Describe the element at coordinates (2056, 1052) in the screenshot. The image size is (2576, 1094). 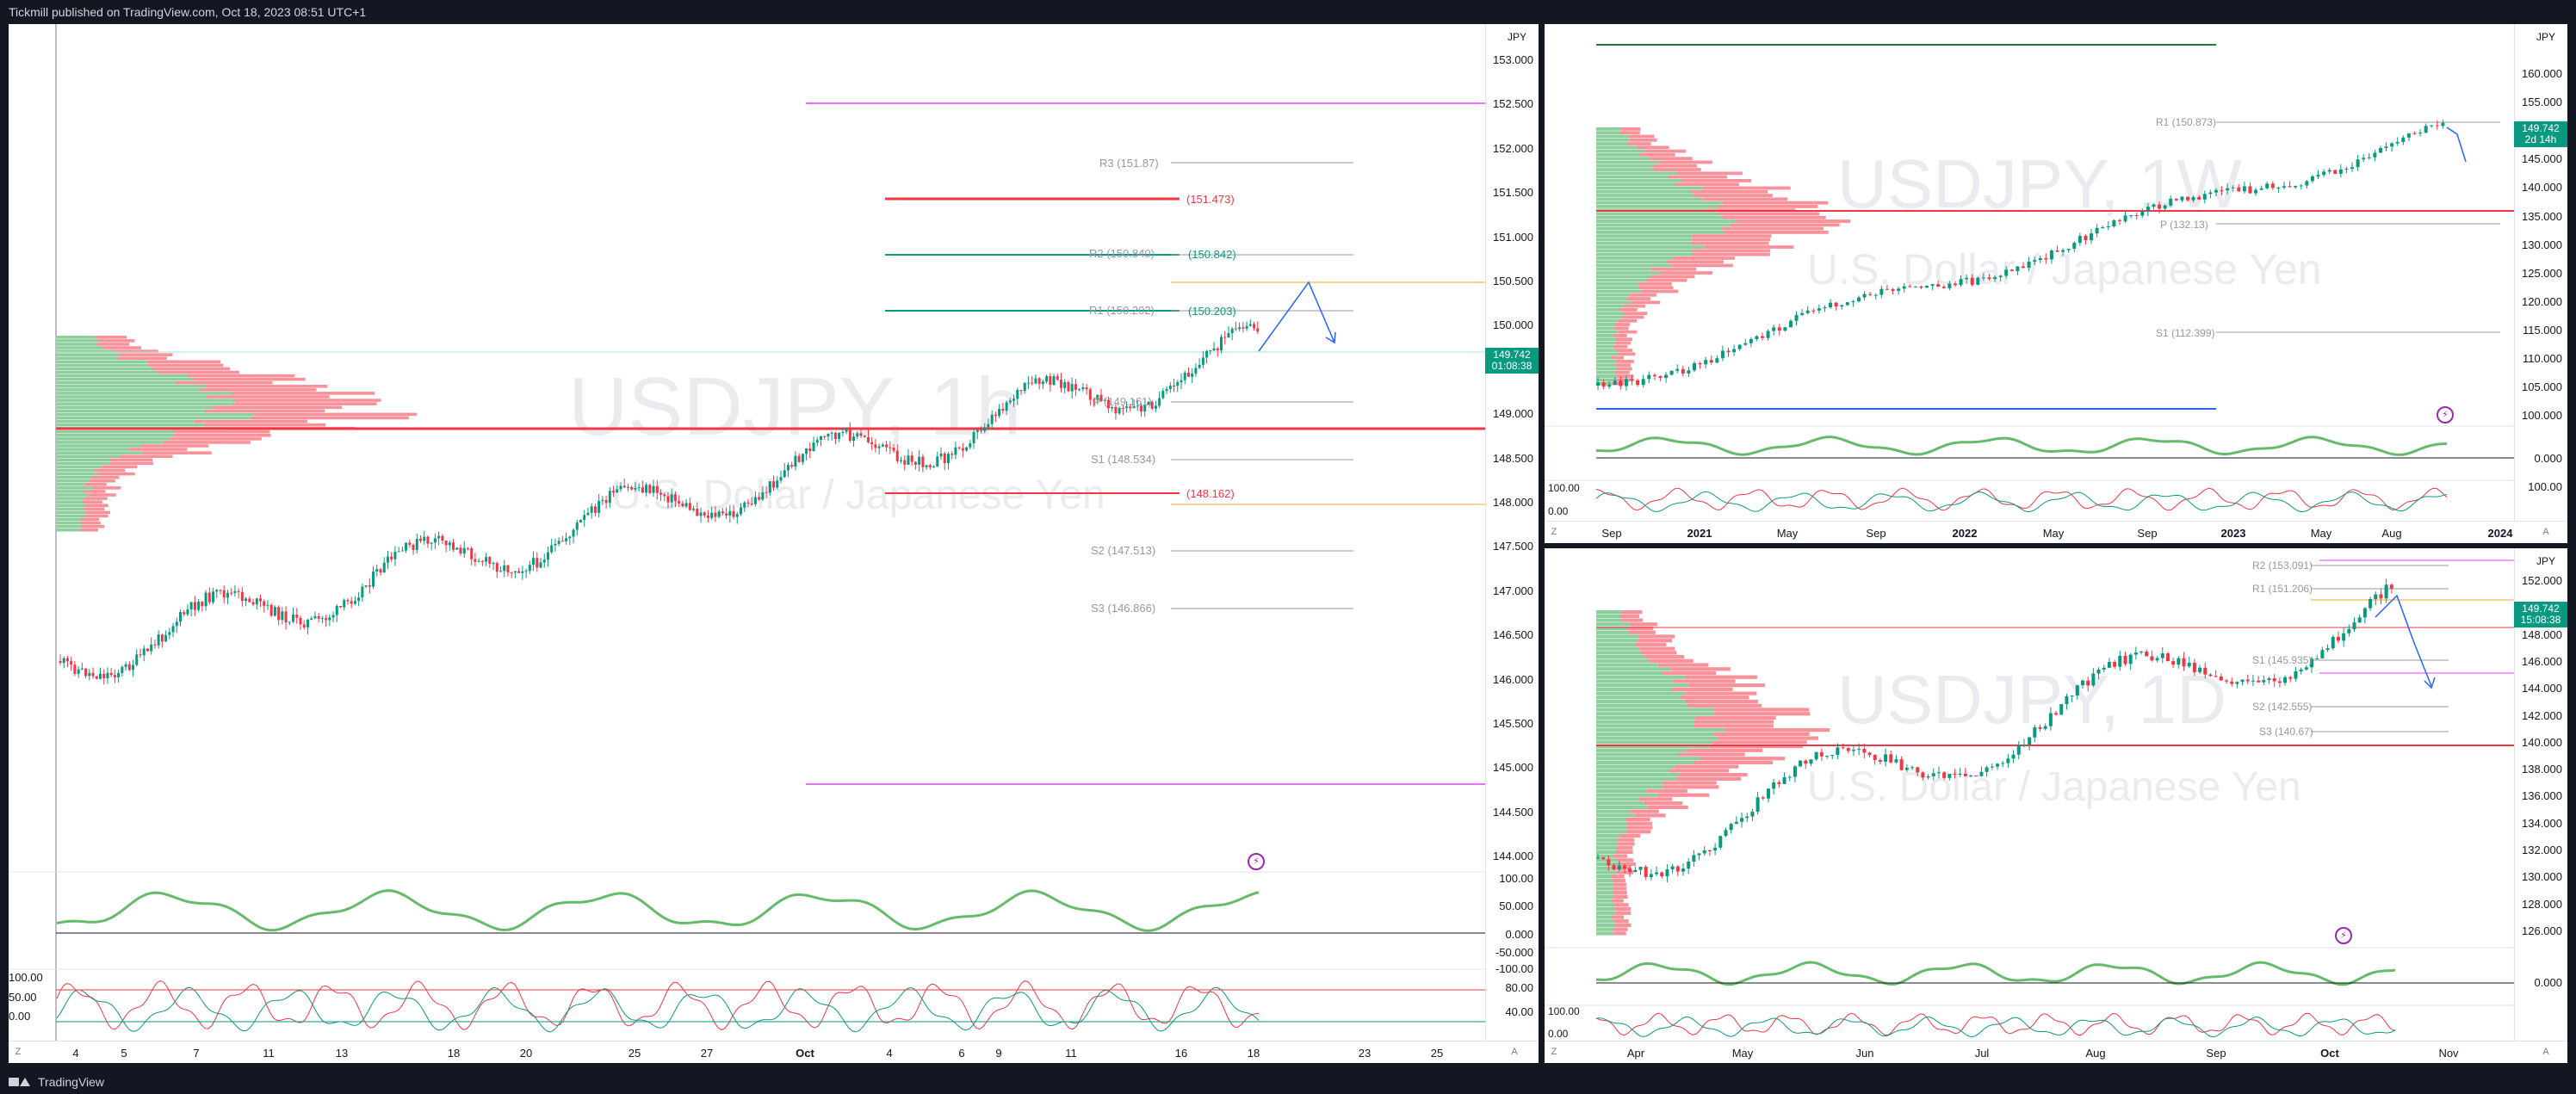
I see `time-axis: Apr May Jun Jul Aug Sep Oct Nov` at that location.